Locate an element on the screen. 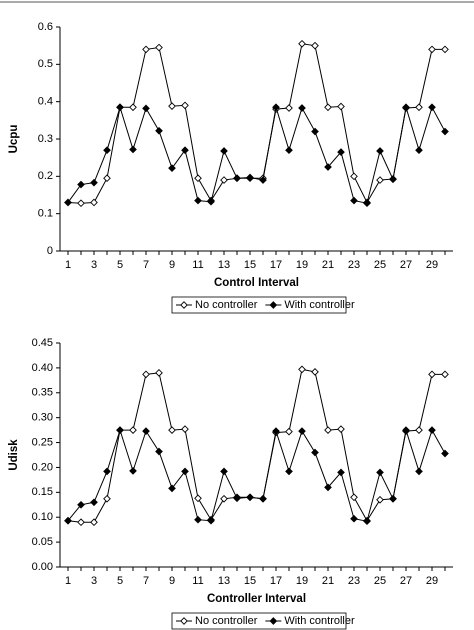 Image resolution: width=474 pixels, height=630 pixels. y-axis-title: Ucpu is located at coordinates (14, 139).